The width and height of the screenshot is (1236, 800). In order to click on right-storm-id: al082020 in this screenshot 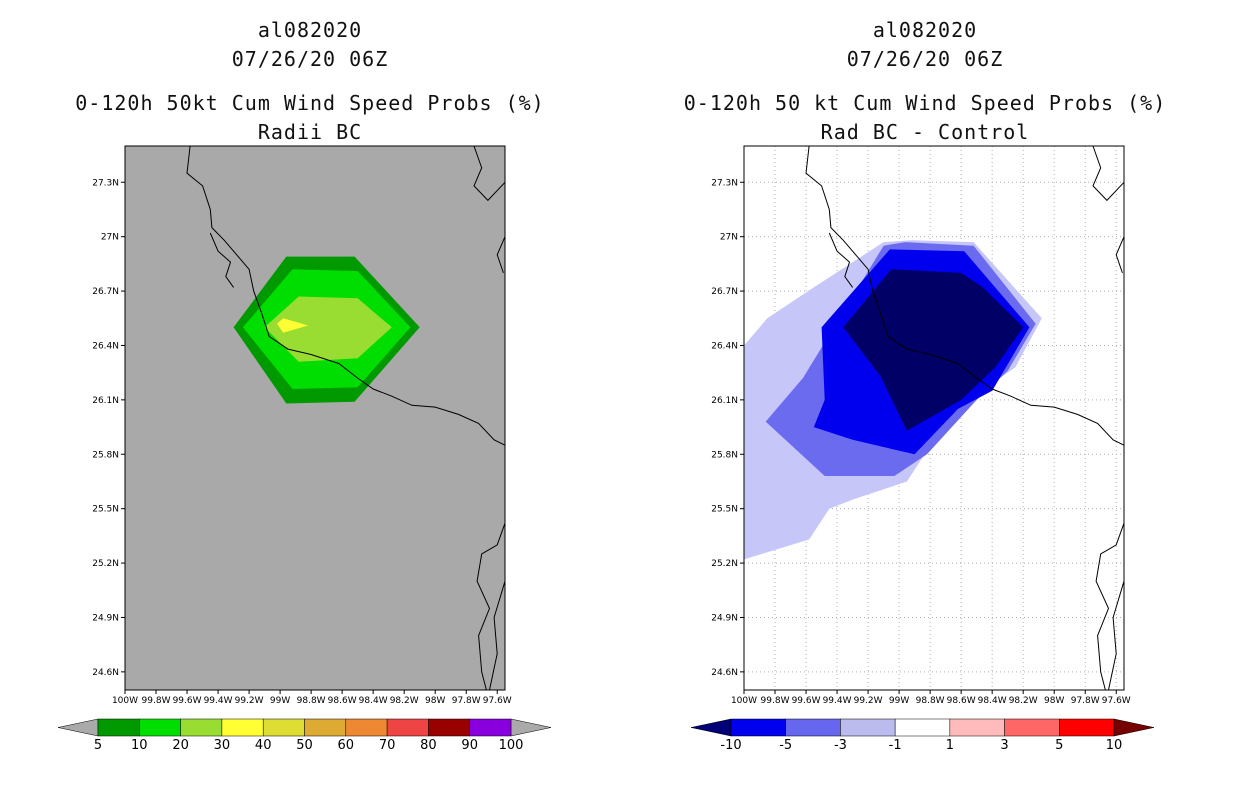, I will do `click(925, 30)`.